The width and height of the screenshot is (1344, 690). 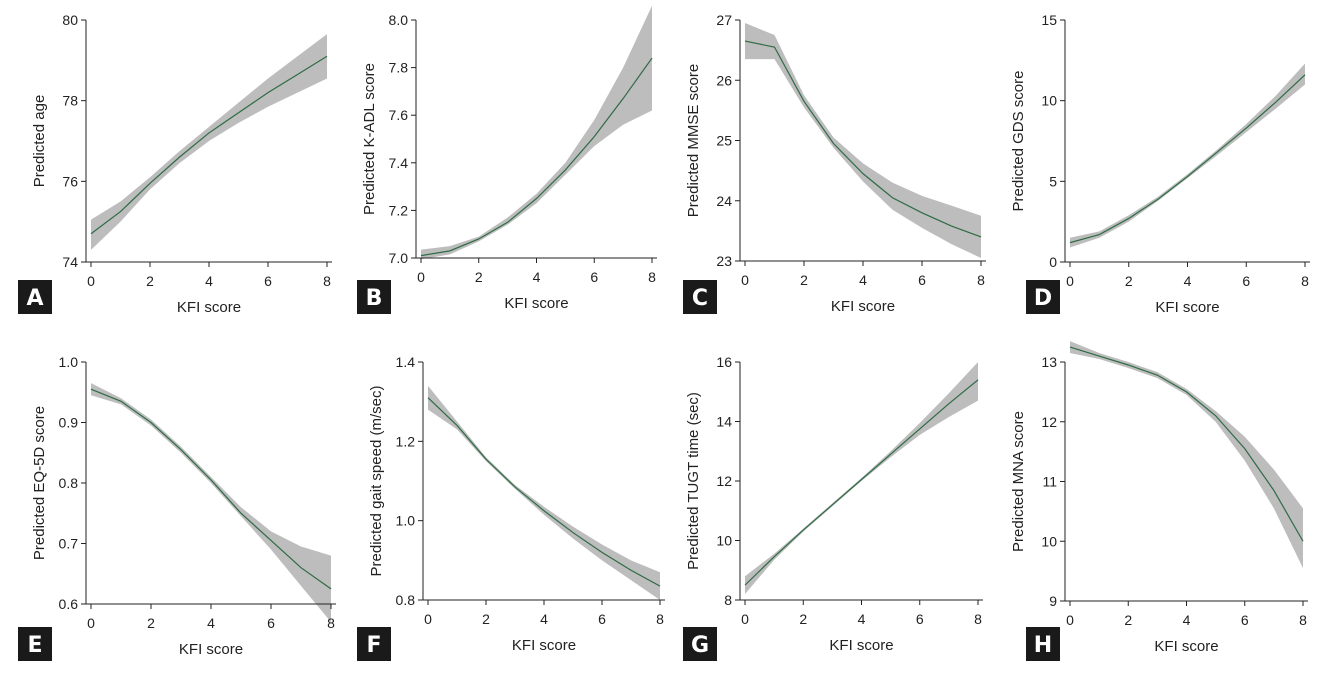 What do you see at coordinates (1049, 422) in the screenshot?
I see `y-tick-label: 12` at bounding box center [1049, 422].